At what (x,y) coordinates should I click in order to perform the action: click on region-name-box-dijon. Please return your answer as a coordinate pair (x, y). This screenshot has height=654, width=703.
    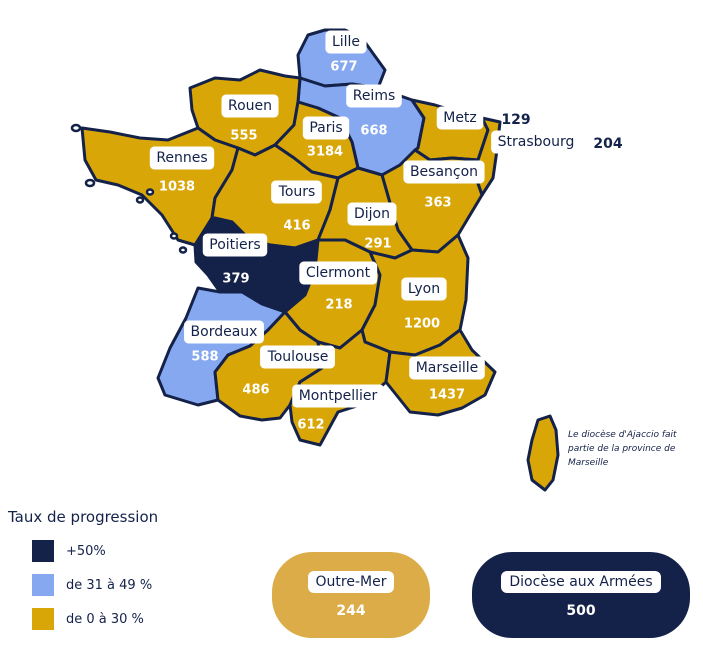
    Looking at the image, I should click on (372, 214).